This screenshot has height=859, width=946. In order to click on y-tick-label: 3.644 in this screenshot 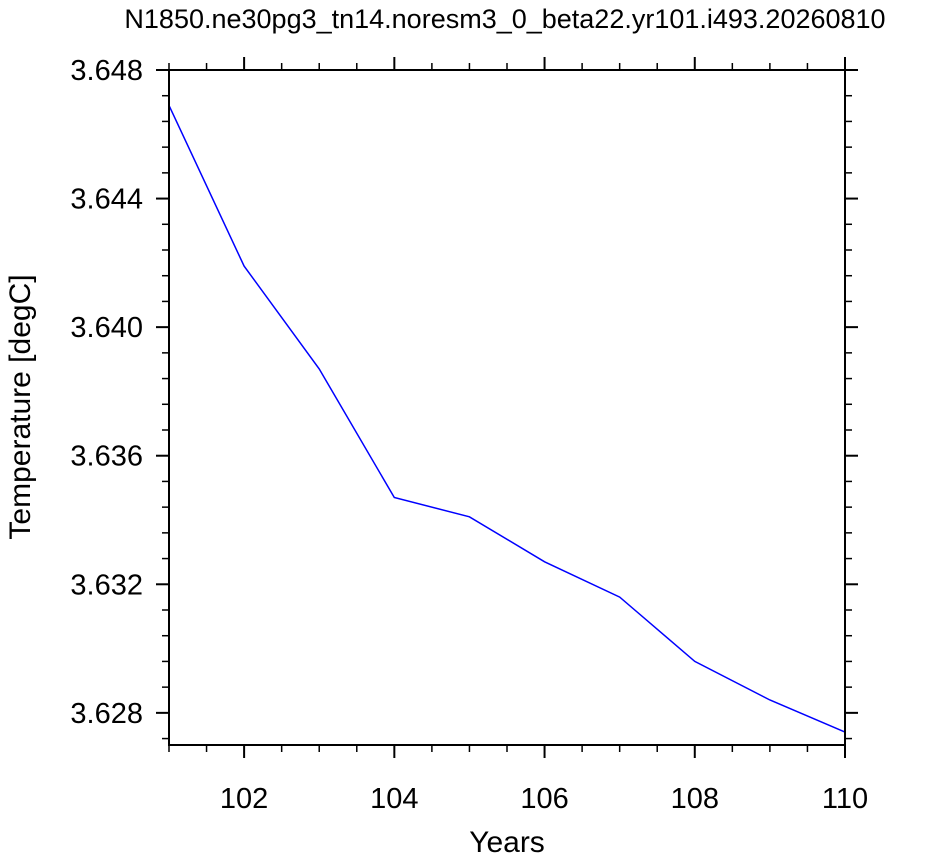, I will do `click(106, 200)`.